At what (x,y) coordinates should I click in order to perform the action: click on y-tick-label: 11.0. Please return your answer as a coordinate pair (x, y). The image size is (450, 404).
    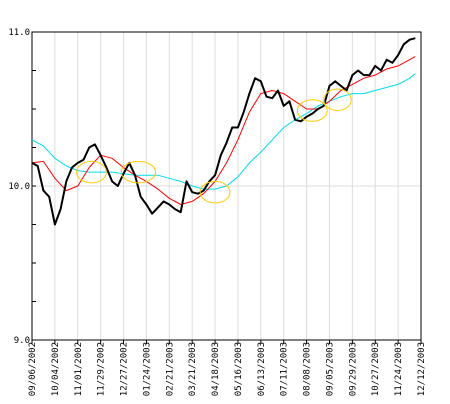
    Looking at the image, I should click on (19, 33).